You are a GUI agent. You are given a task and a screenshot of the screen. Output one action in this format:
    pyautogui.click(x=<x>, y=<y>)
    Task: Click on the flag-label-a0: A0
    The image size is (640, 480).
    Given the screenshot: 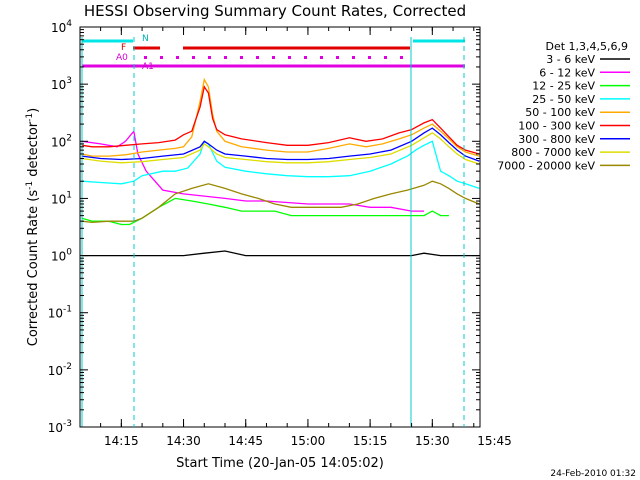 What is the action you would take?
    pyautogui.click(x=122, y=58)
    